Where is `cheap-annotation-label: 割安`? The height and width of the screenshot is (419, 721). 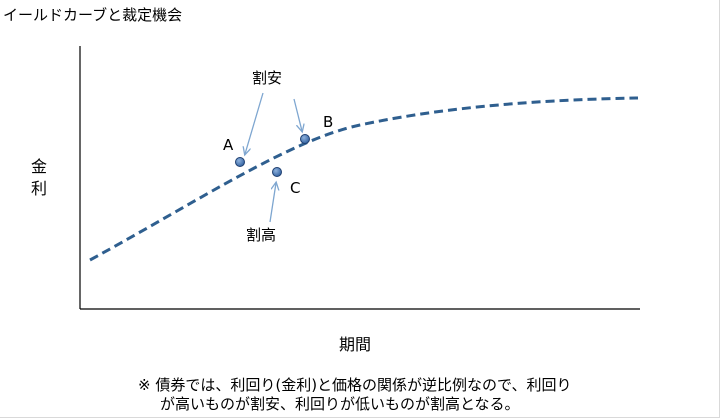
cheap-annotation-label: 割安 is located at coordinates (267, 78).